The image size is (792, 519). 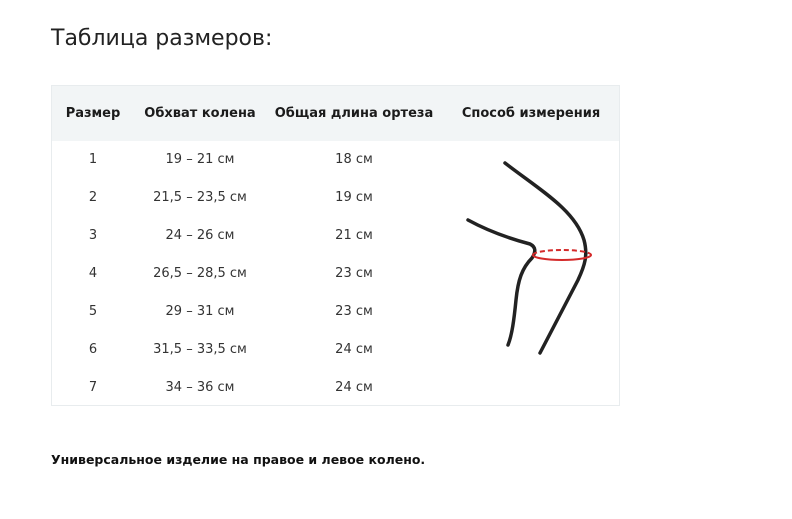 I want to click on table-row: 4 26,5 – 28,5 см 23 см, so click(x=242, y=274).